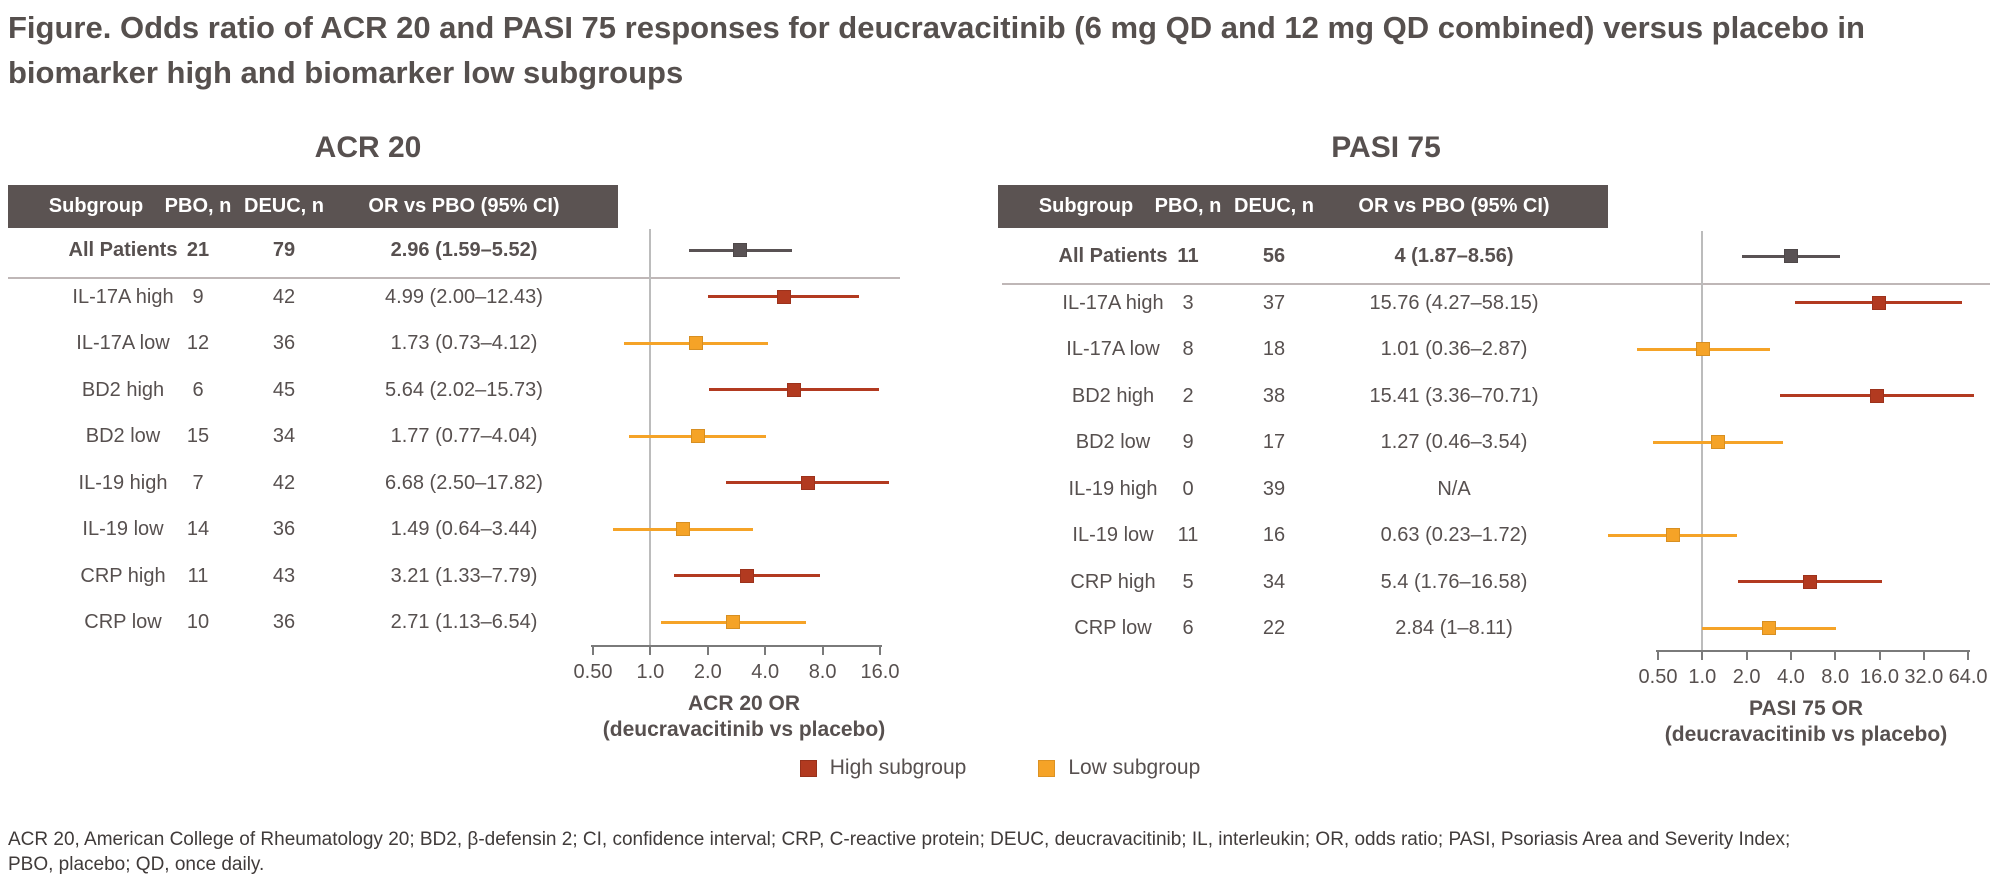 This screenshot has height=883, width=2000. I want to click on or-marker-pasi75-all-patients, so click(1790, 256).